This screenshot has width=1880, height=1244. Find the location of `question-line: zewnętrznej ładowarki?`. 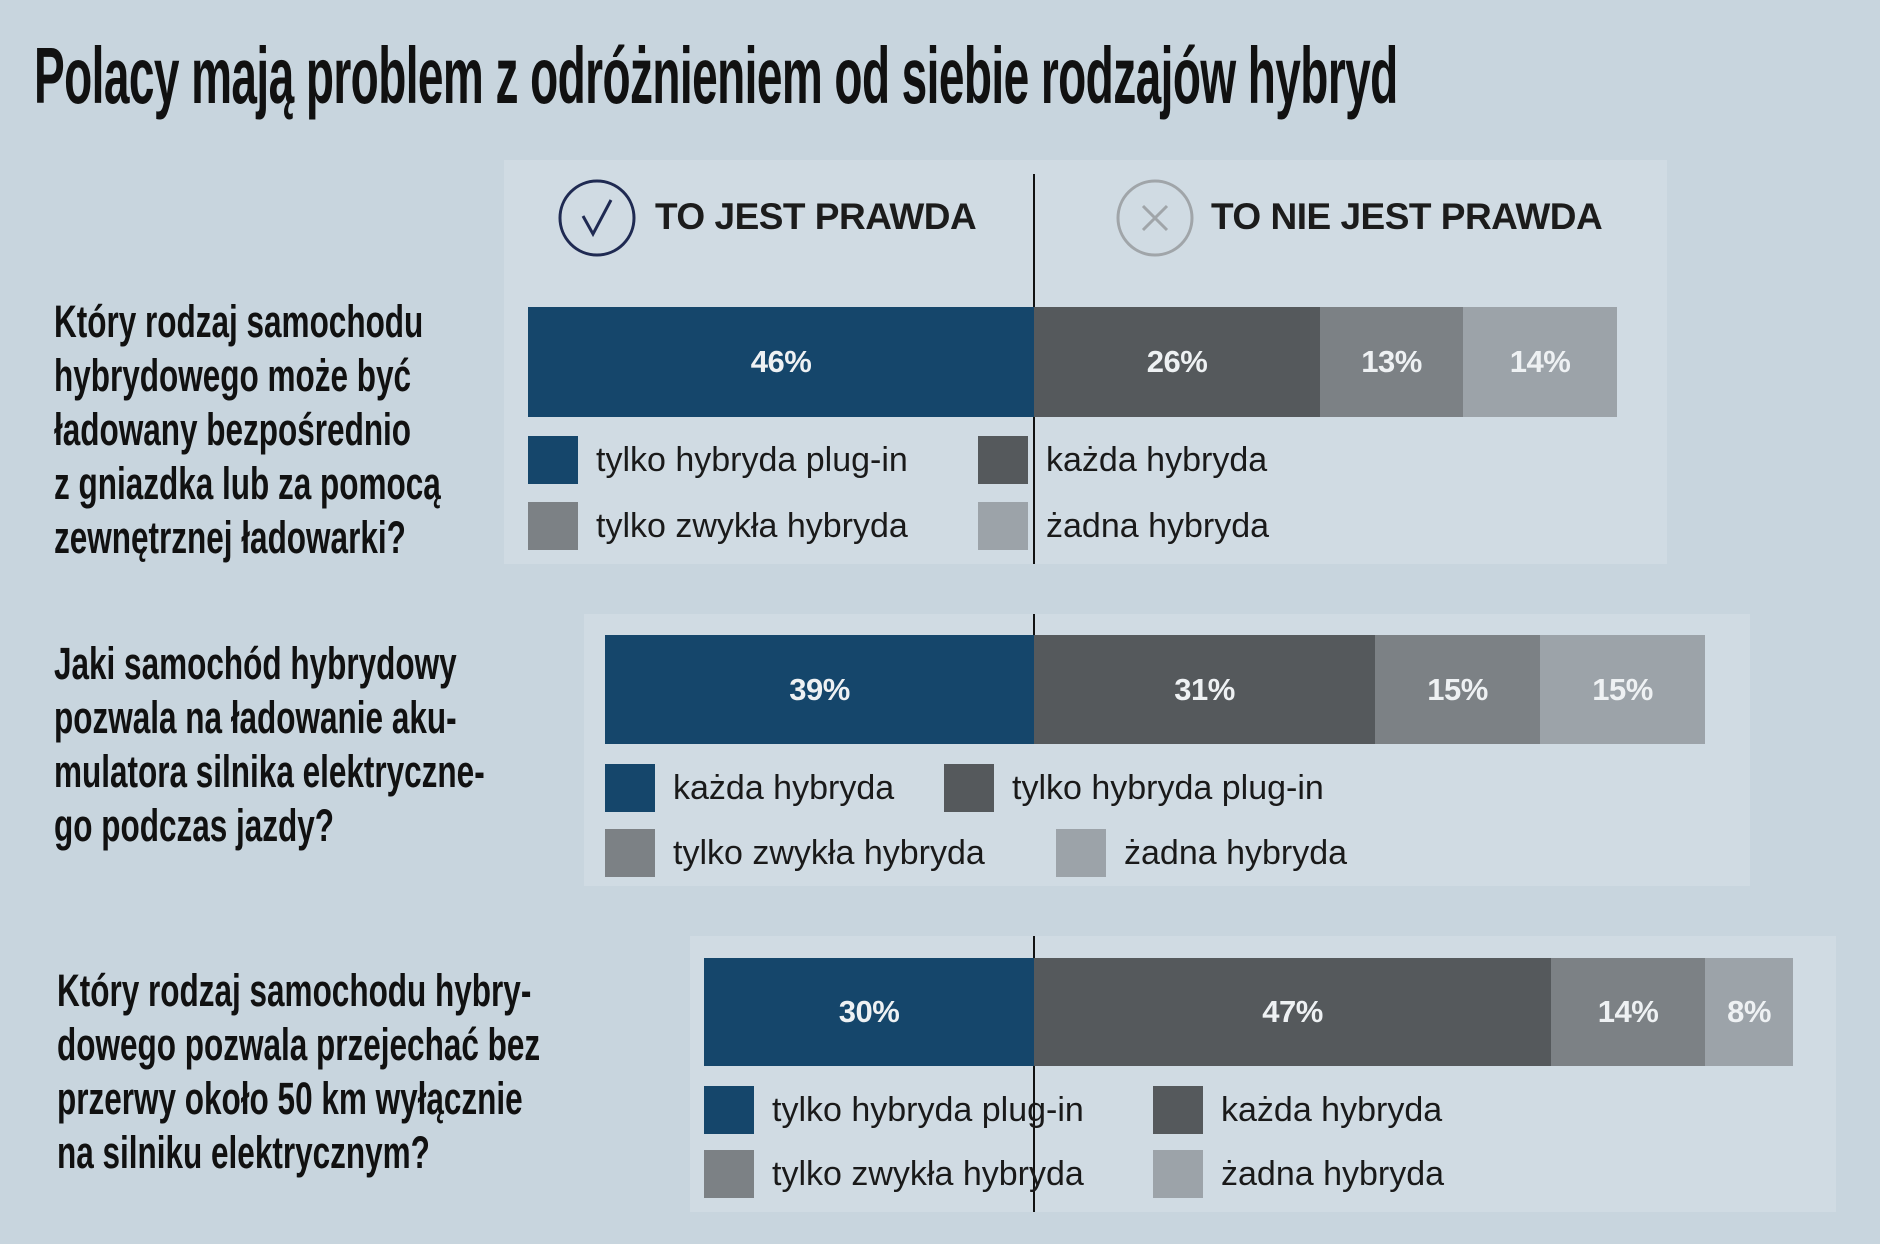

question-line: zewnętrznej ładowarki? is located at coordinates (230, 537).